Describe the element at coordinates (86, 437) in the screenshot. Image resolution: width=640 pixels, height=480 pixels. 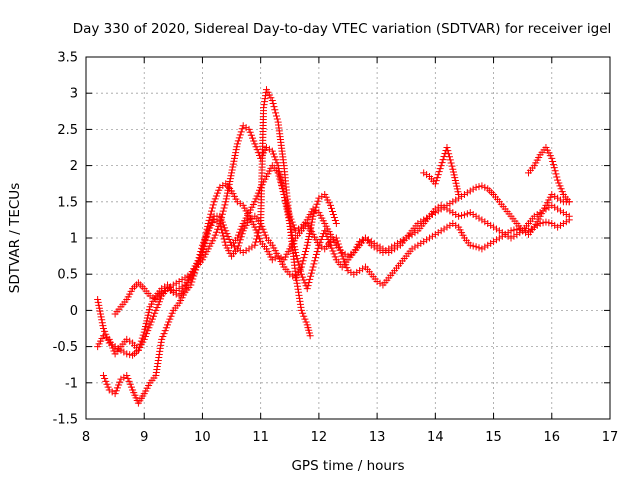
I see `x-tick-label: 8` at that location.